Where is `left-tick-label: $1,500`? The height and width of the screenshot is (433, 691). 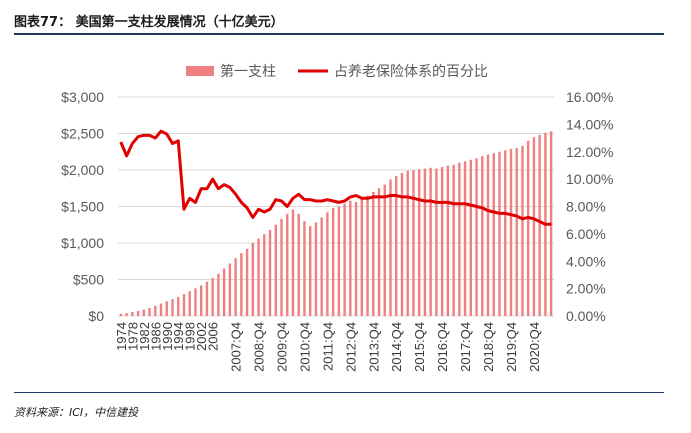
left-tick-label: $1,500 is located at coordinates (82, 207).